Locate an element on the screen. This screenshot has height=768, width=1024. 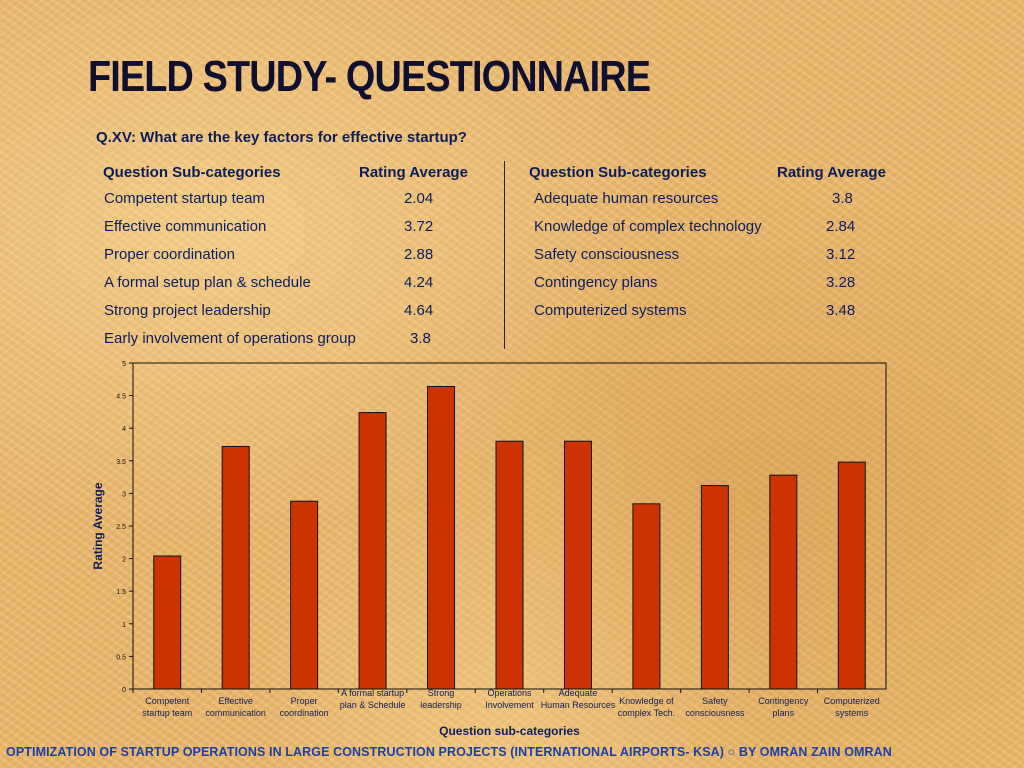
y-tick-label: 5 is located at coordinates (124, 364).